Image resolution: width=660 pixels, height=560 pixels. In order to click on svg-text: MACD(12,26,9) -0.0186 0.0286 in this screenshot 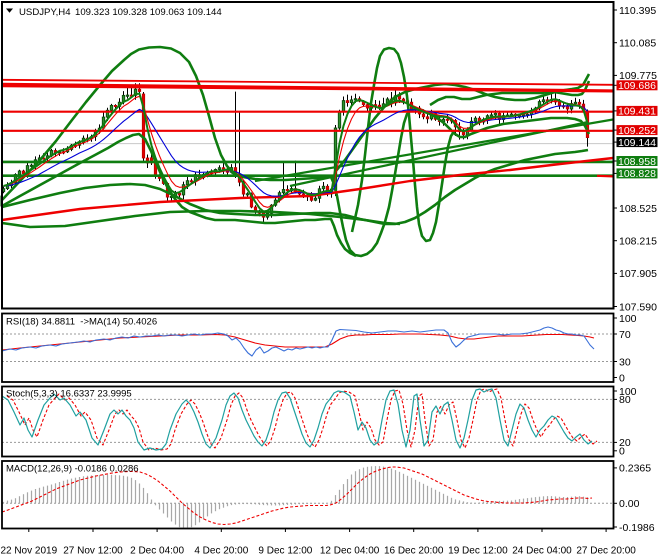, I will do `click(72, 469)`.